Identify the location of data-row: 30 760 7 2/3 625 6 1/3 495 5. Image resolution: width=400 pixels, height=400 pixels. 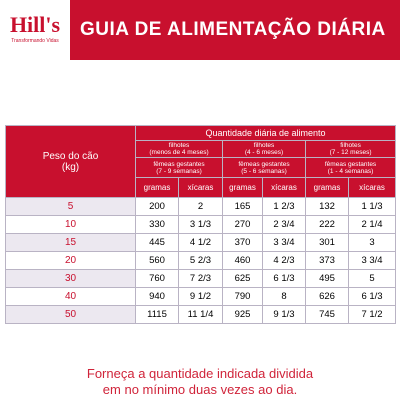
(201, 278).